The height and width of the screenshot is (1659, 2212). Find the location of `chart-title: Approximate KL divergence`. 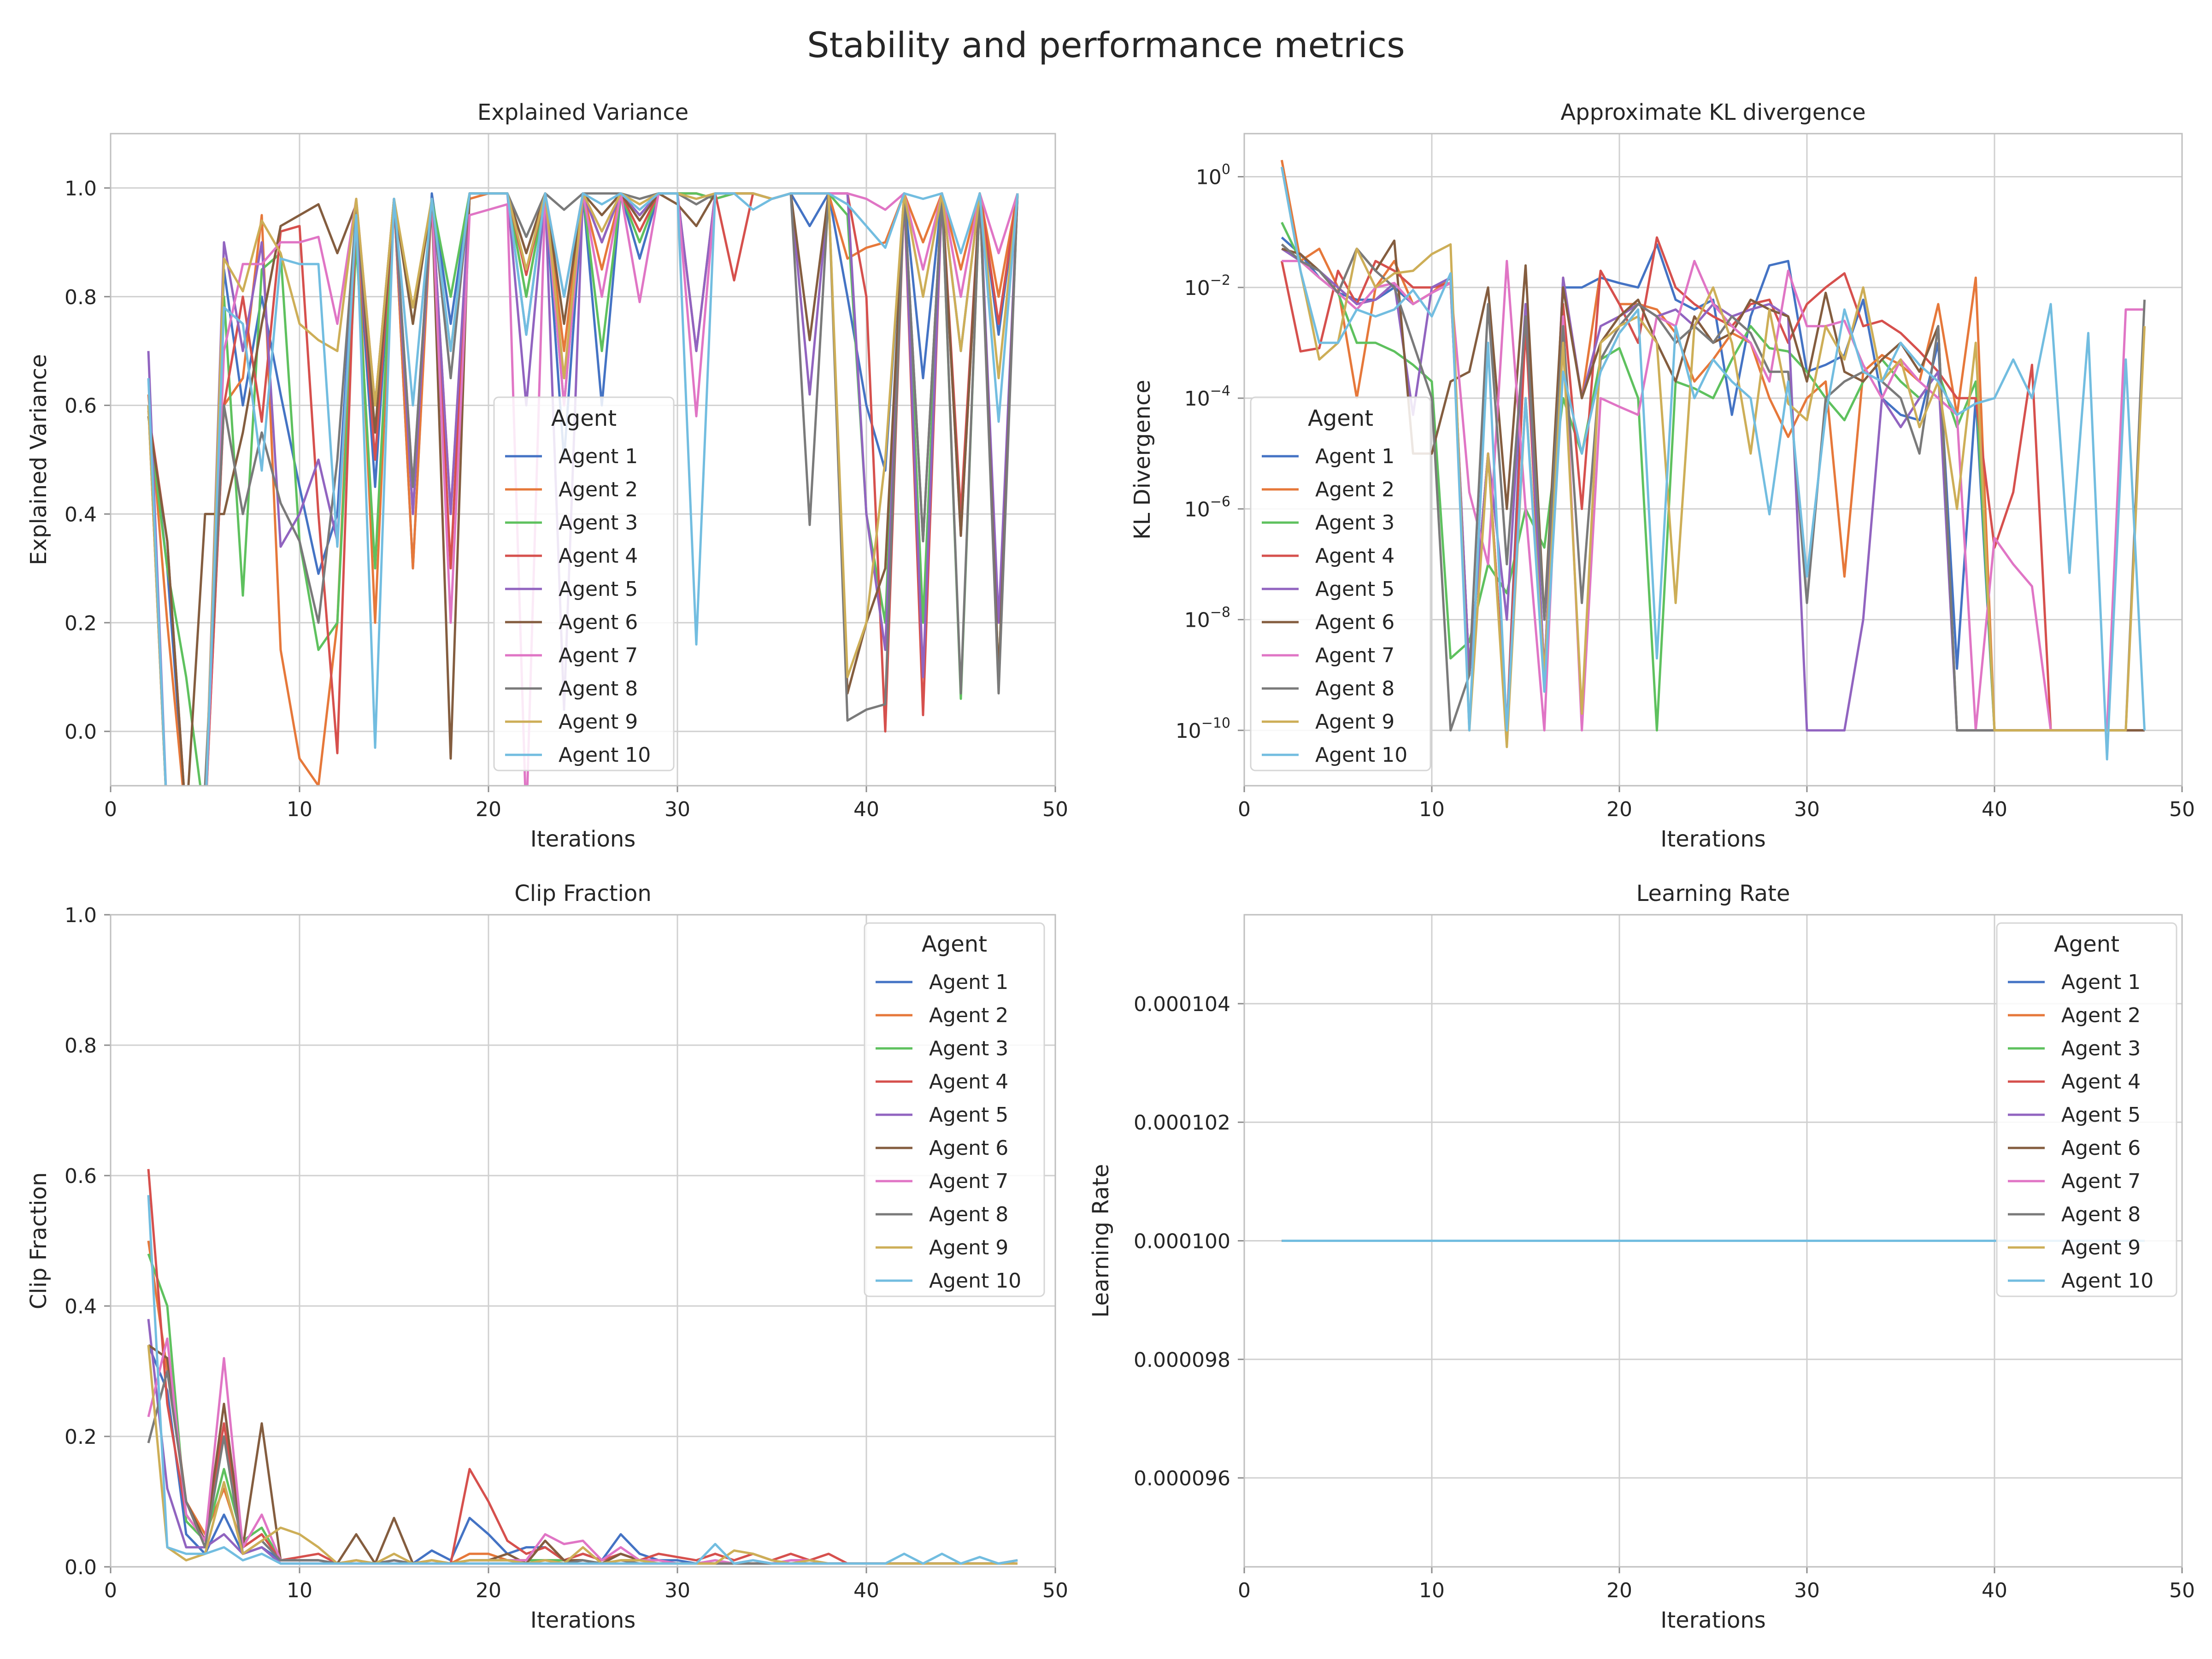

chart-title: Approximate KL divergence is located at coordinates (1712, 112).